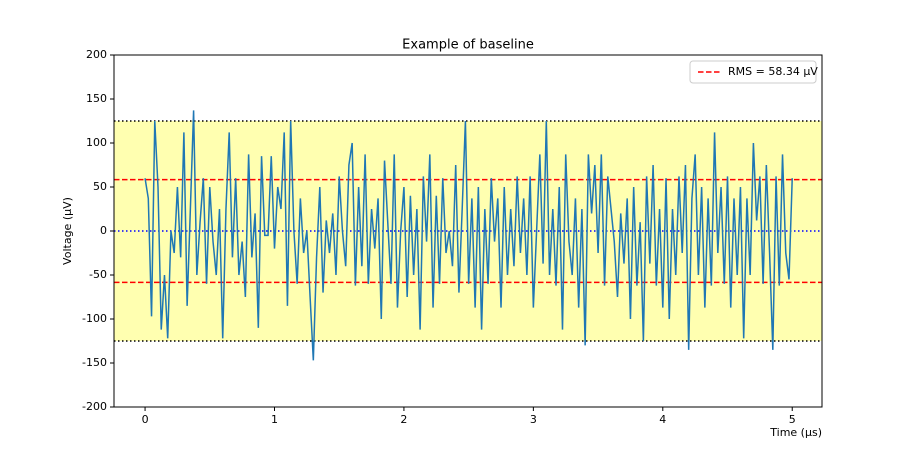  What do you see at coordinates (96, 98) in the screenshot?
I see `y-tick-label: 150` at bounding box center [96, 98].